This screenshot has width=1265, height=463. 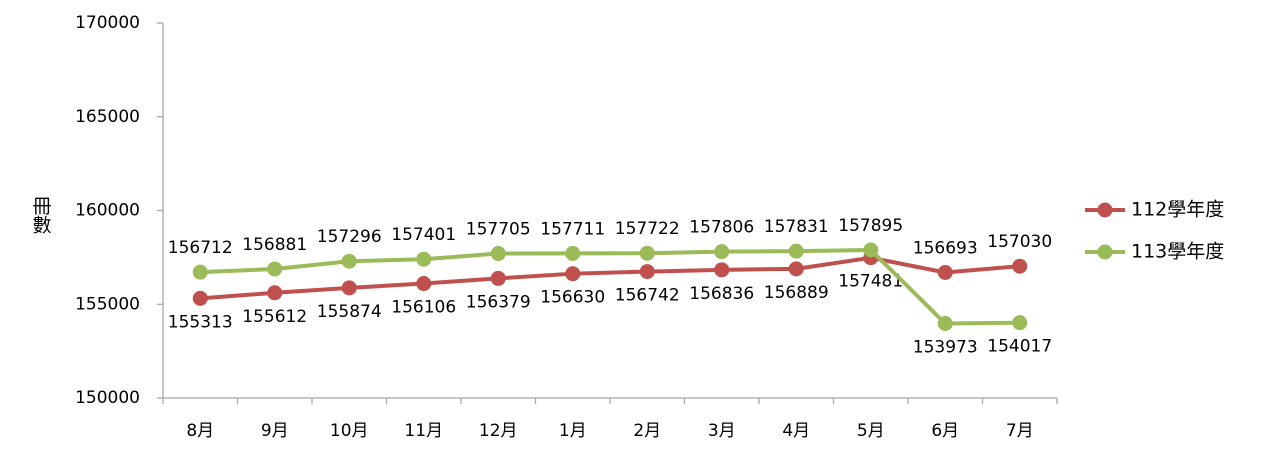 I want to click on data-label: 157481, so click(x=870, y=282).